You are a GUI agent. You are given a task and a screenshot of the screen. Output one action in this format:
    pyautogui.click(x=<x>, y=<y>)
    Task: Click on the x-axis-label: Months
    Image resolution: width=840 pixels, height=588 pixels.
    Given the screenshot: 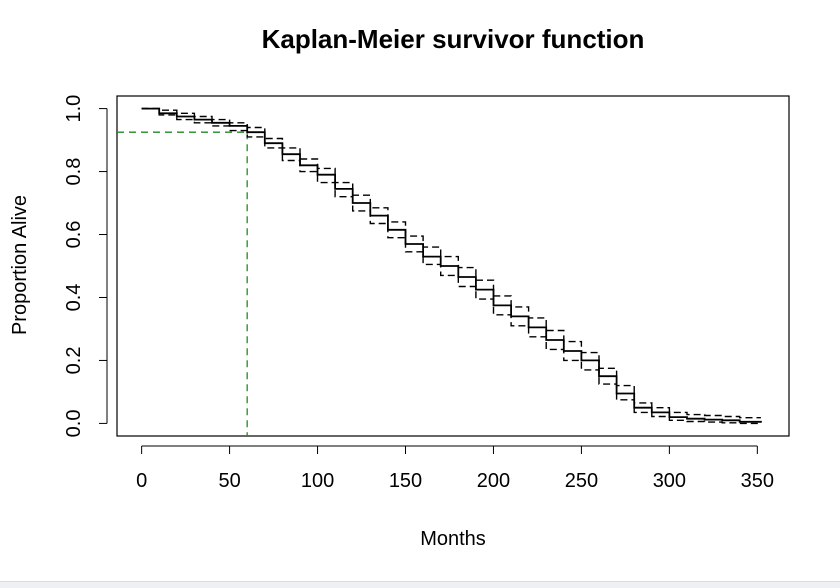 What is the action you would take?
    pyautogui.click(x=453, y=539)
    